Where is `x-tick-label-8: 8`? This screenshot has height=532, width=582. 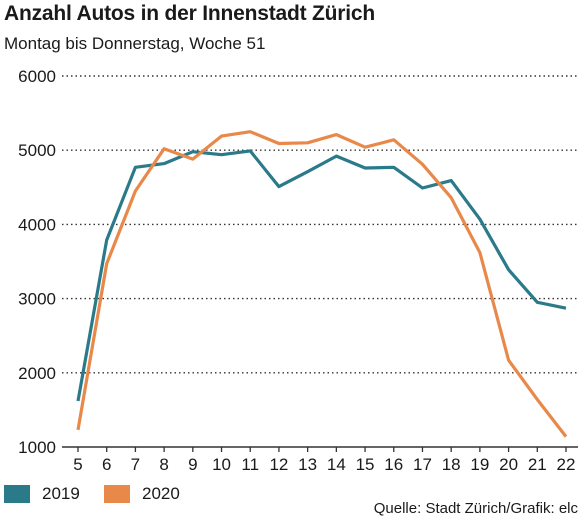
x-tick-label-8: 8 is located at coordinates (163, 464).